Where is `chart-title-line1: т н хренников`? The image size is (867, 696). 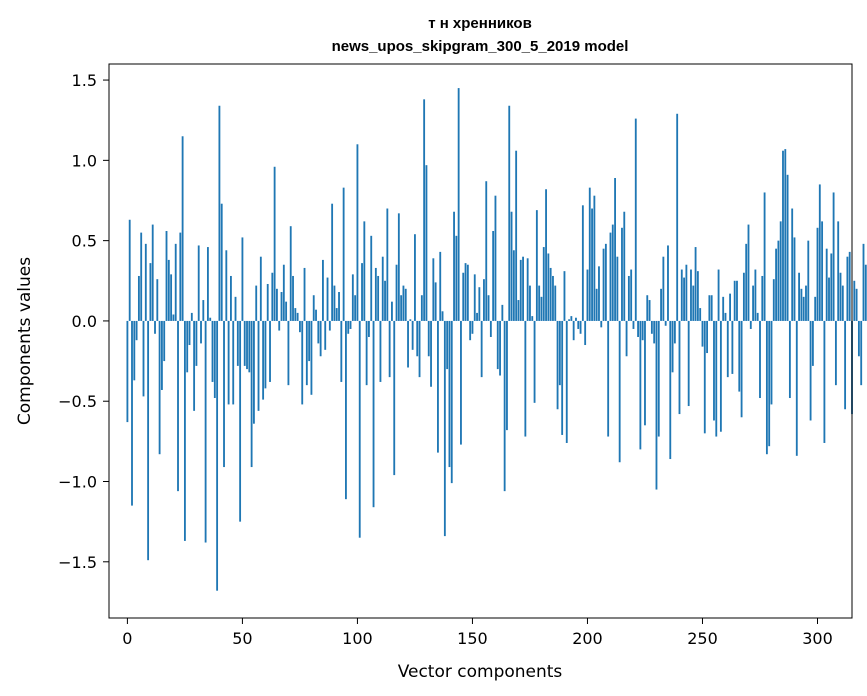
chart-title-line1: т н хренников is located at coordinates (480, 23).